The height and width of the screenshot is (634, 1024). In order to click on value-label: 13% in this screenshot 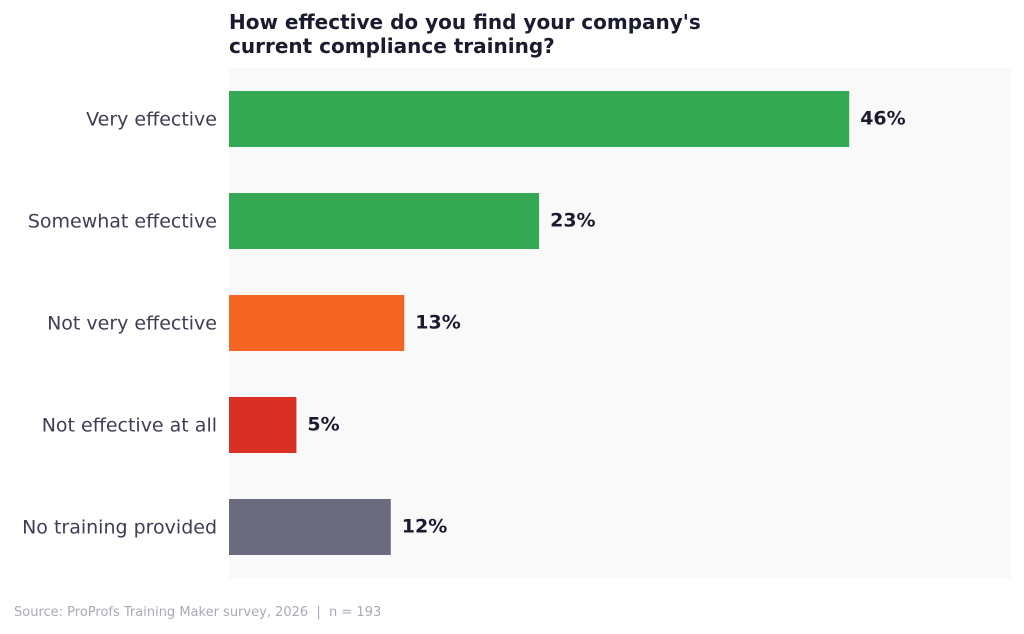, I will do `click(437, 323)`.